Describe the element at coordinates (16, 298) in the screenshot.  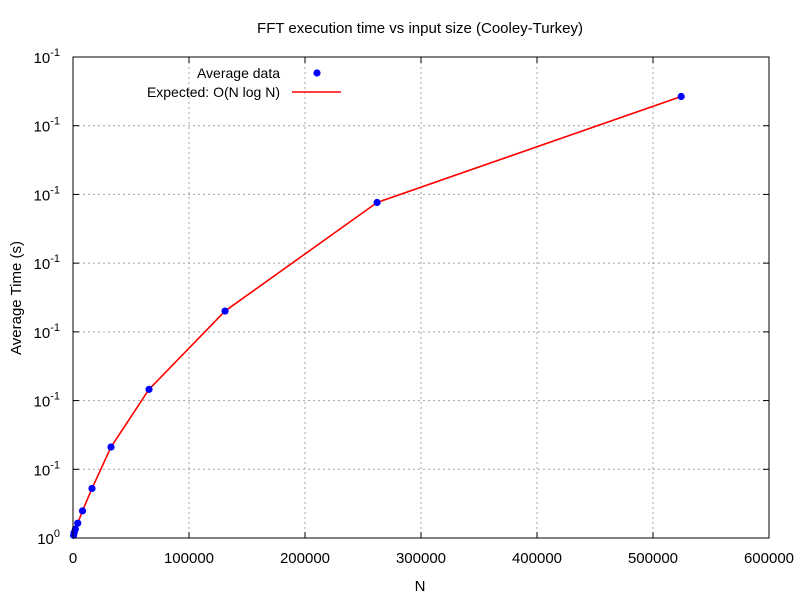
I see `y-axis-label: Average Time (s)` at that location.